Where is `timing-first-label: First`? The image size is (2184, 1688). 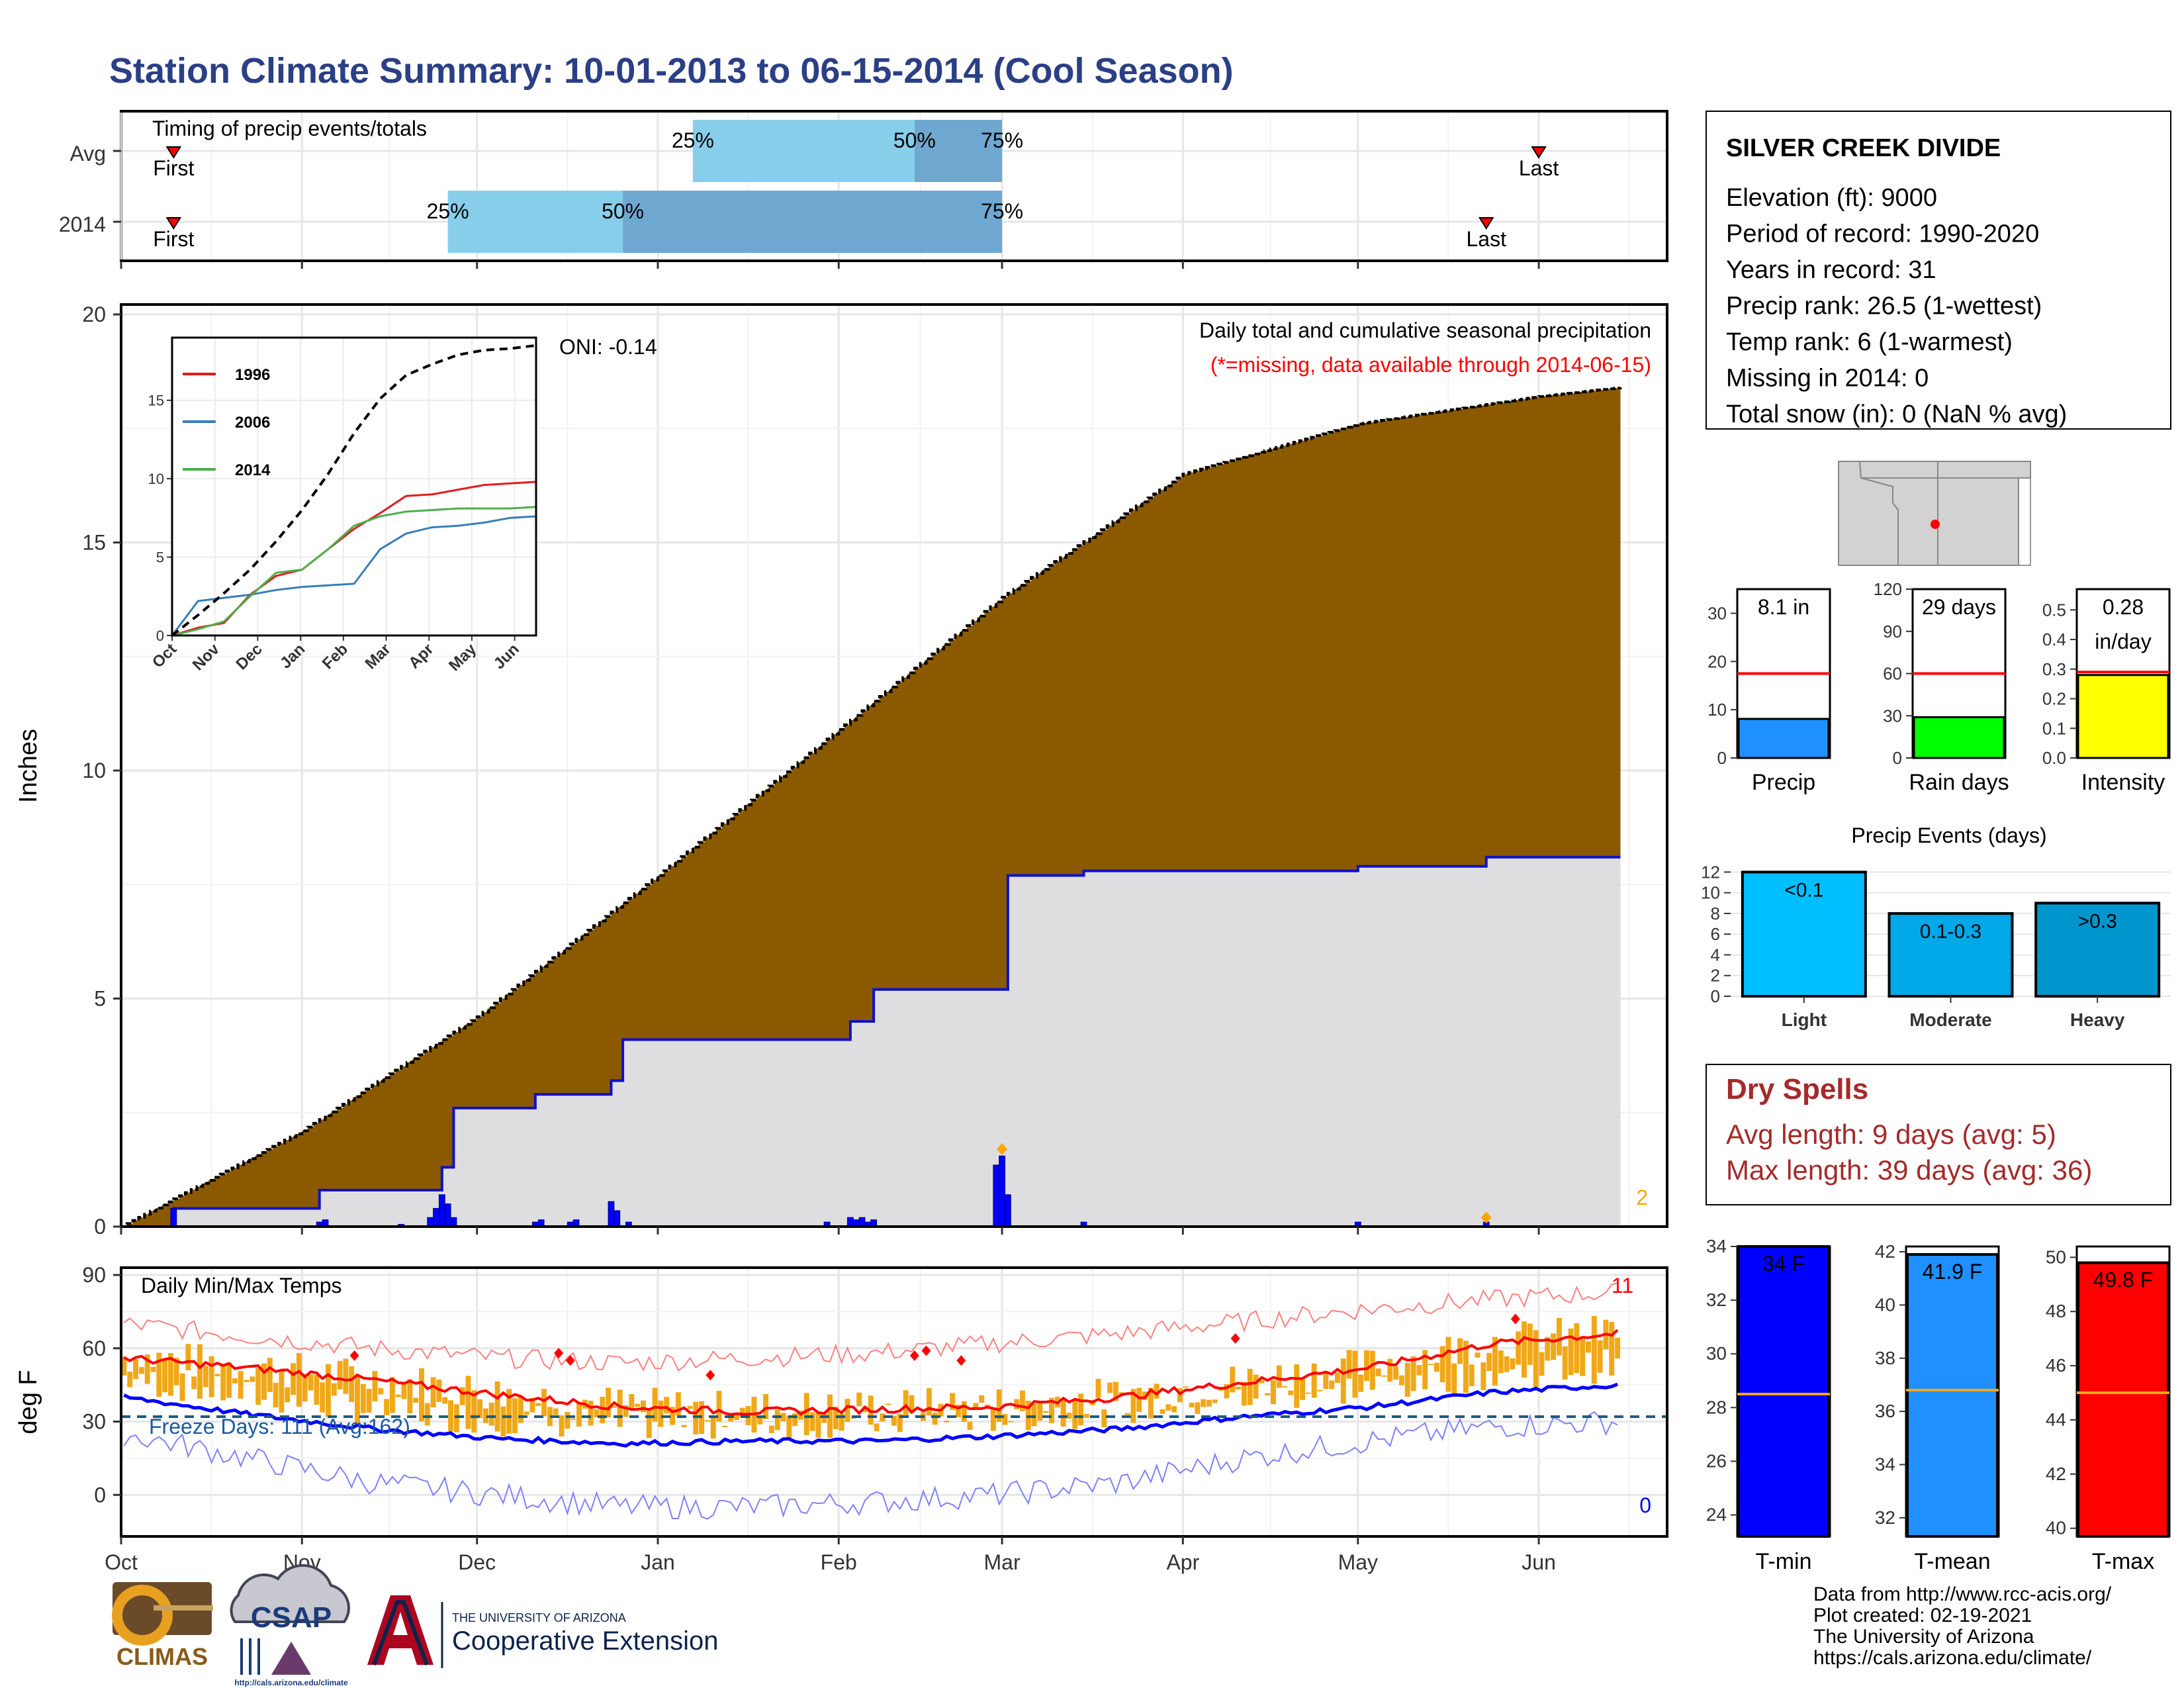
timing-first-label: First is located at coordinates (173, 168).